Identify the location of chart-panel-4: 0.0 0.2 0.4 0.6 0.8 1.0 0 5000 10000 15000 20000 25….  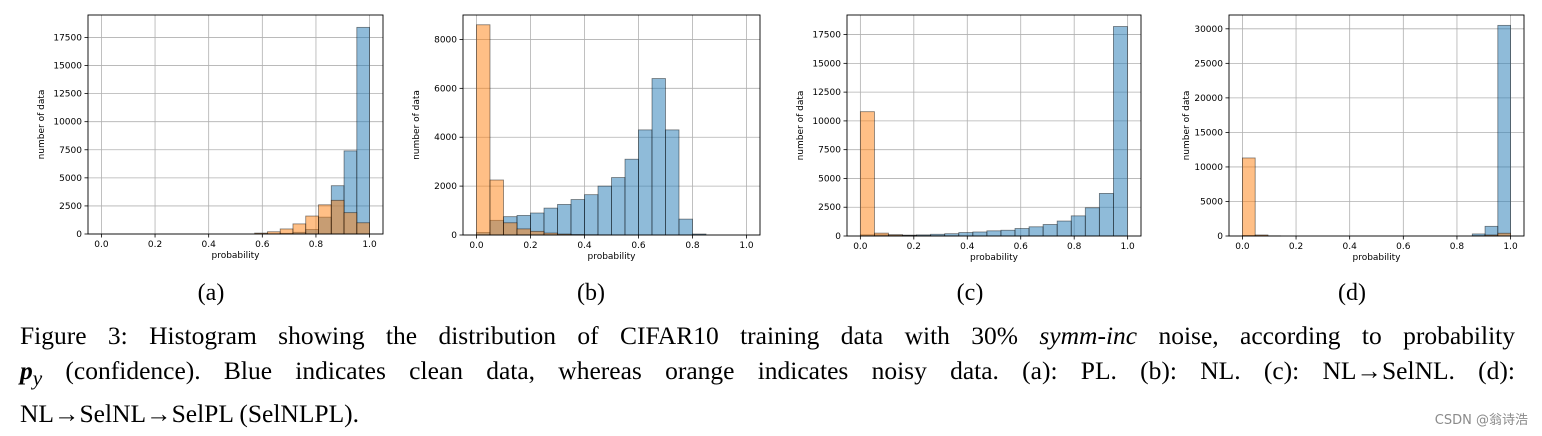
(1353, 160).